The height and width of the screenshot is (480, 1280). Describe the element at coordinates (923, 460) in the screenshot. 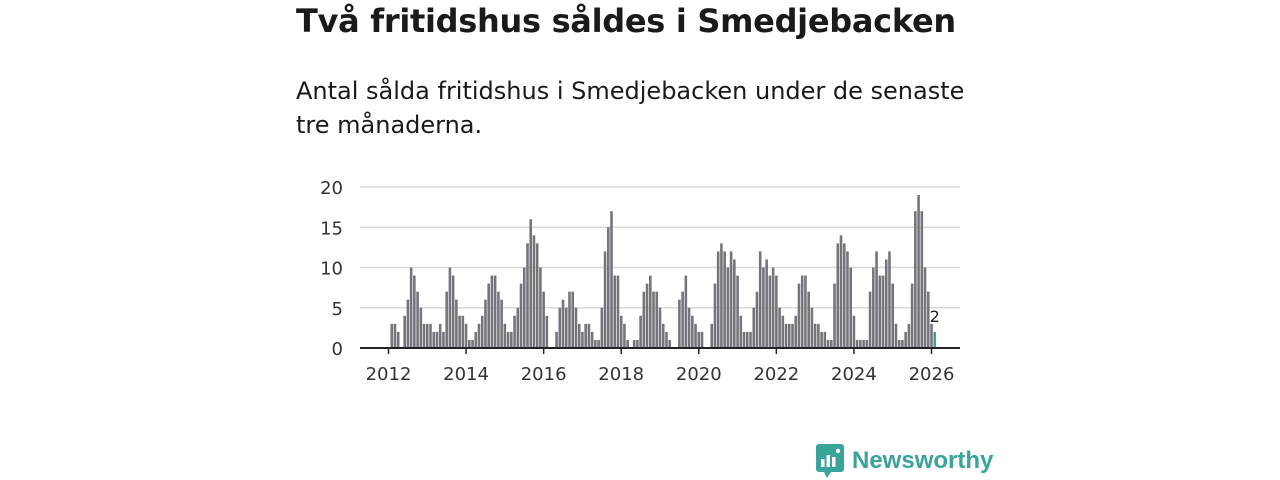

I see `brand-name: Newsworthy` at that location.